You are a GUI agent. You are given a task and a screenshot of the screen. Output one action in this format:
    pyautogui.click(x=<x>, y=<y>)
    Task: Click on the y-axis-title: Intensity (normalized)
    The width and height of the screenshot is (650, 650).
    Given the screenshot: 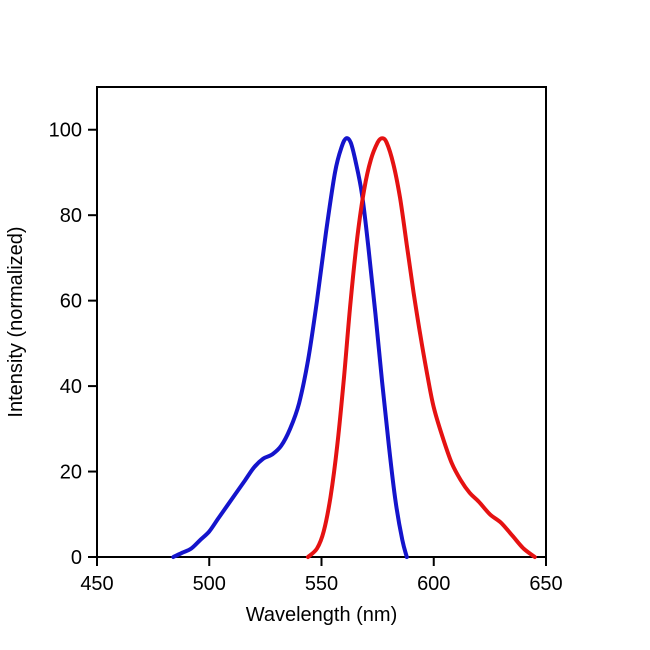 What is the action you would take?
    pyautogui.click(x=16, y=321)
    